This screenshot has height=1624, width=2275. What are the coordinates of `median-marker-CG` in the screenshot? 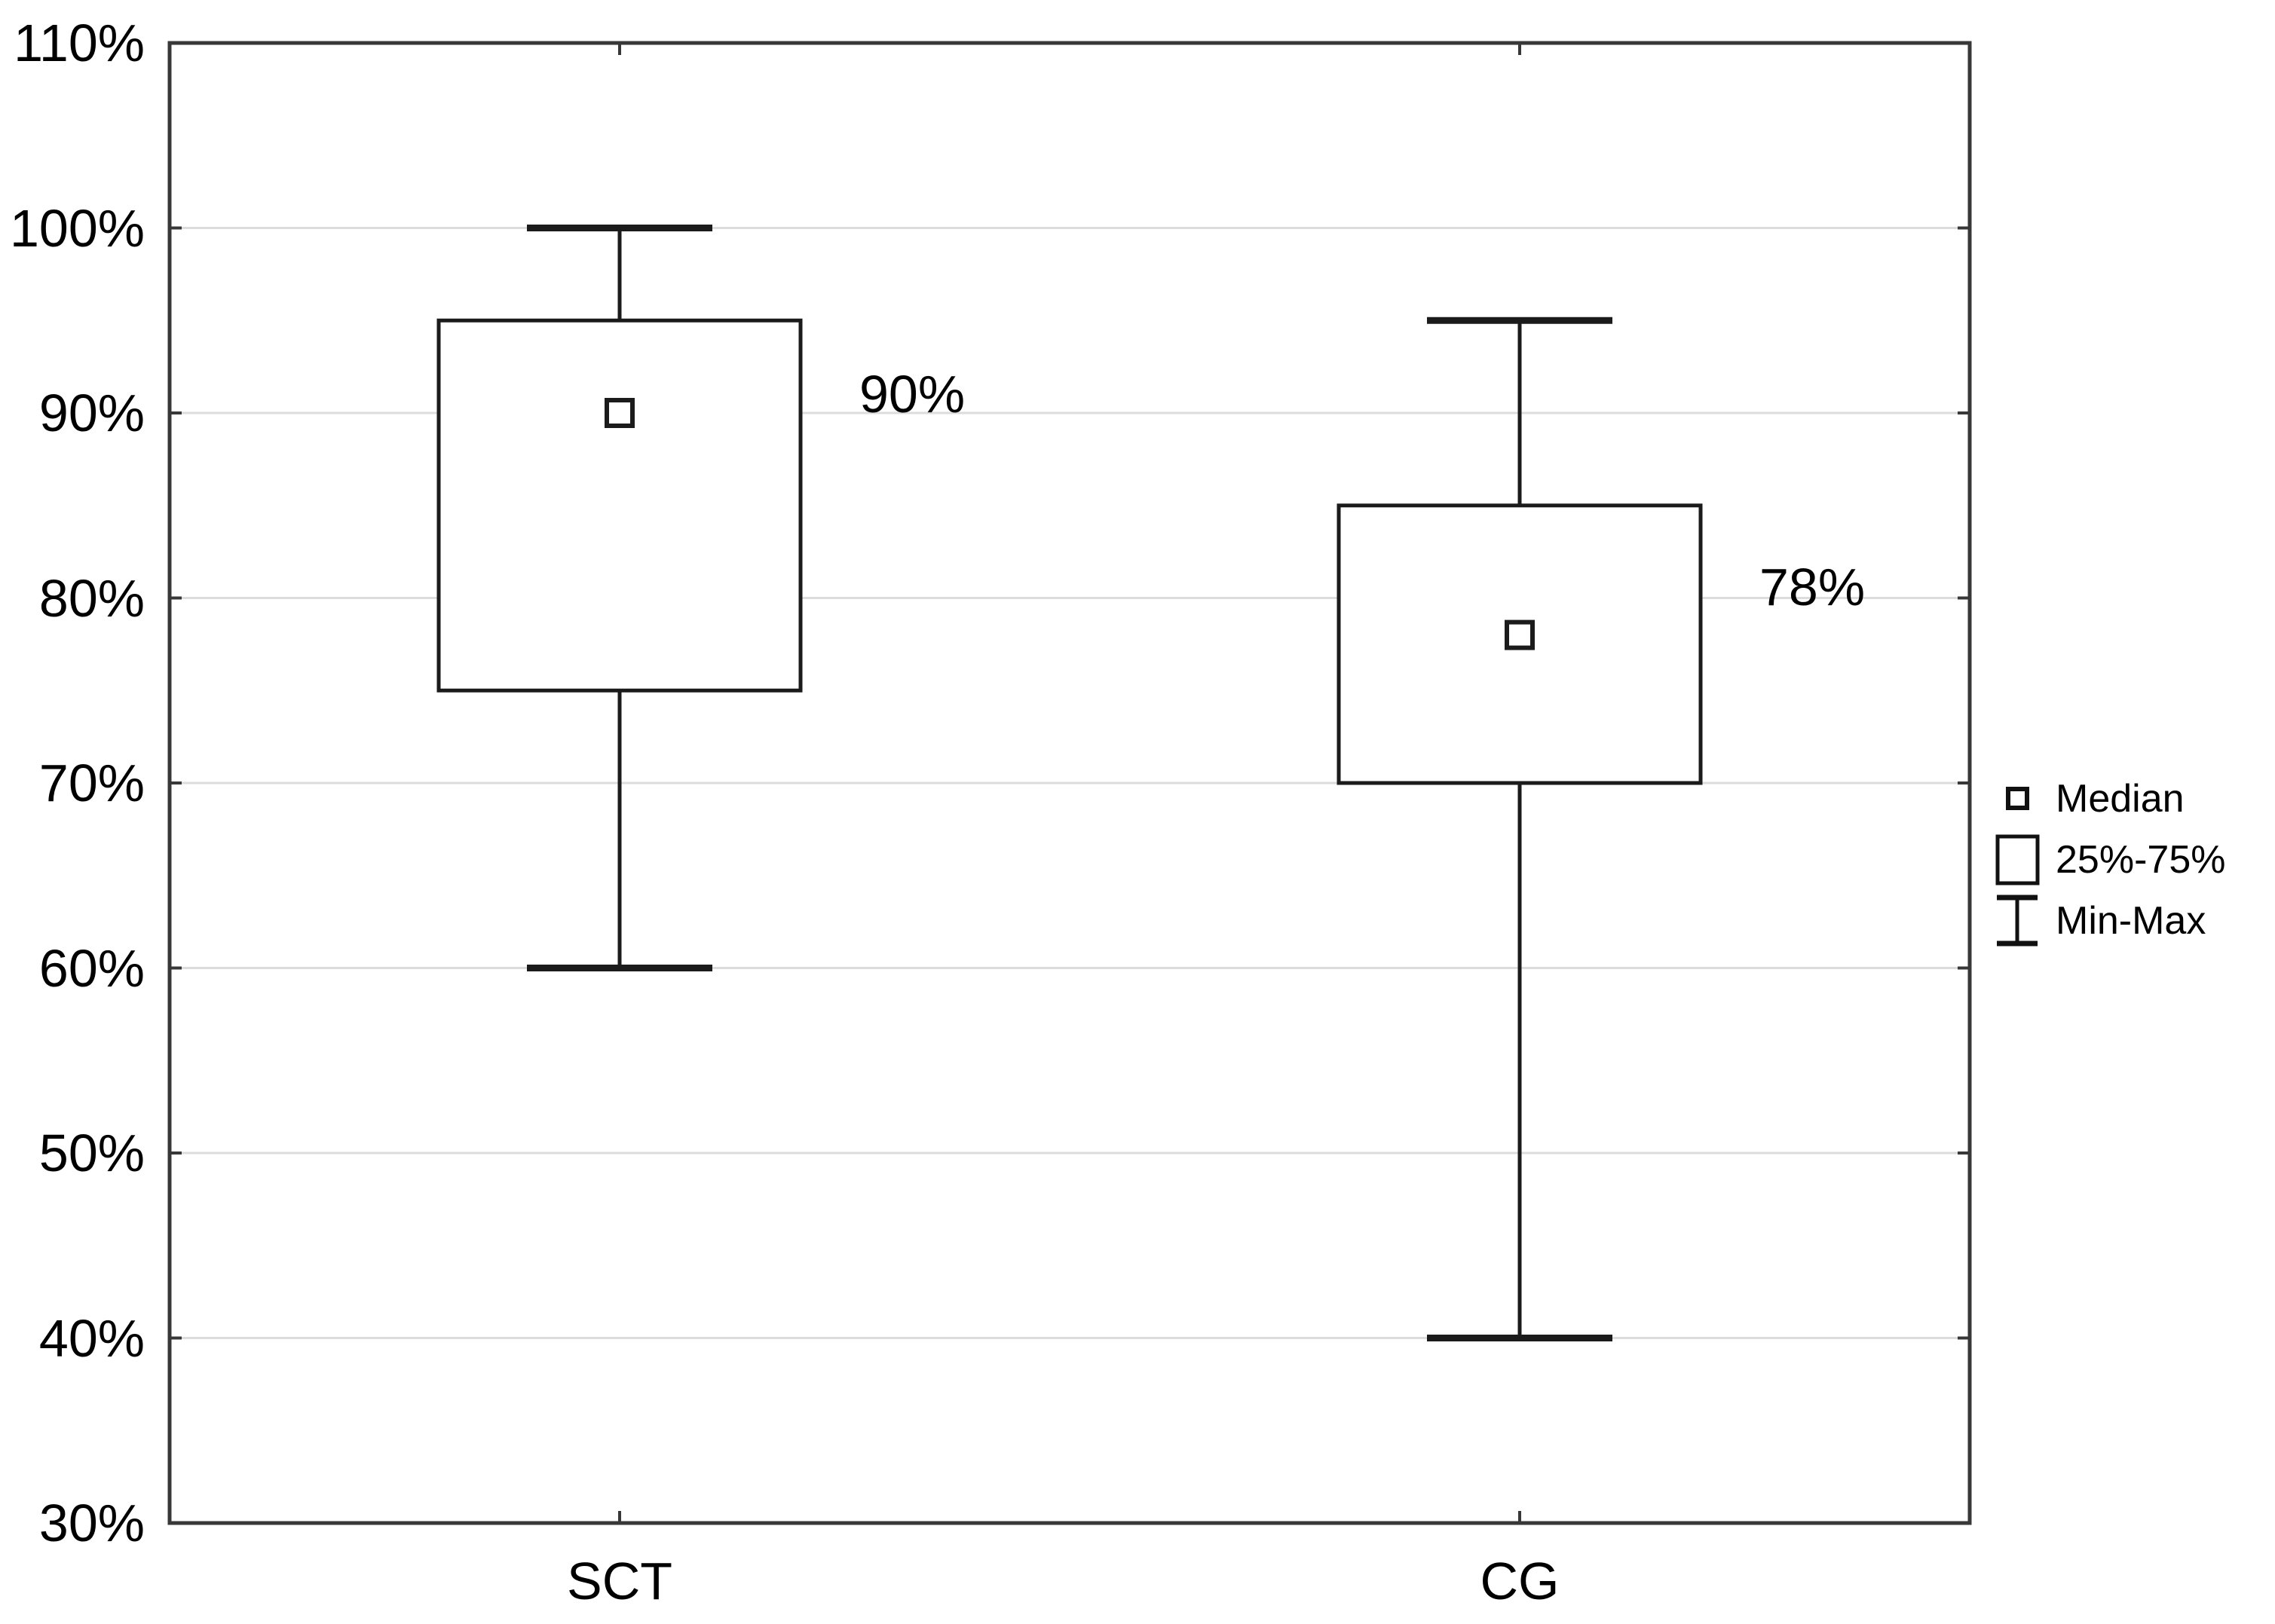 It's located at (1520, 635).